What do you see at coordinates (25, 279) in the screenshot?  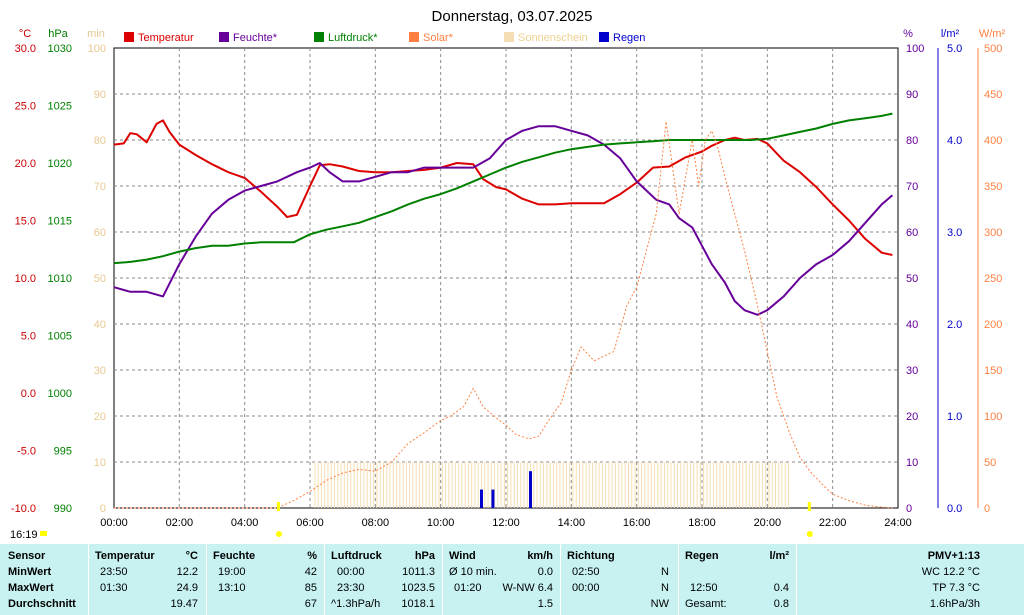 I see `temperature-tick-label: 10.0` at bounding box center [25, 279].